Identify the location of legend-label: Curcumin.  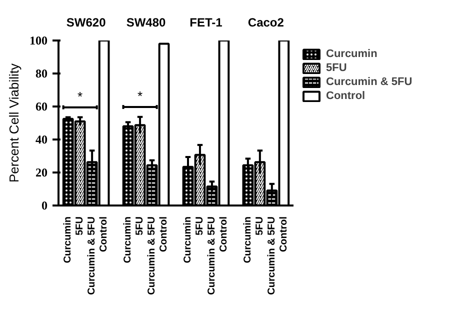
(352, 54).